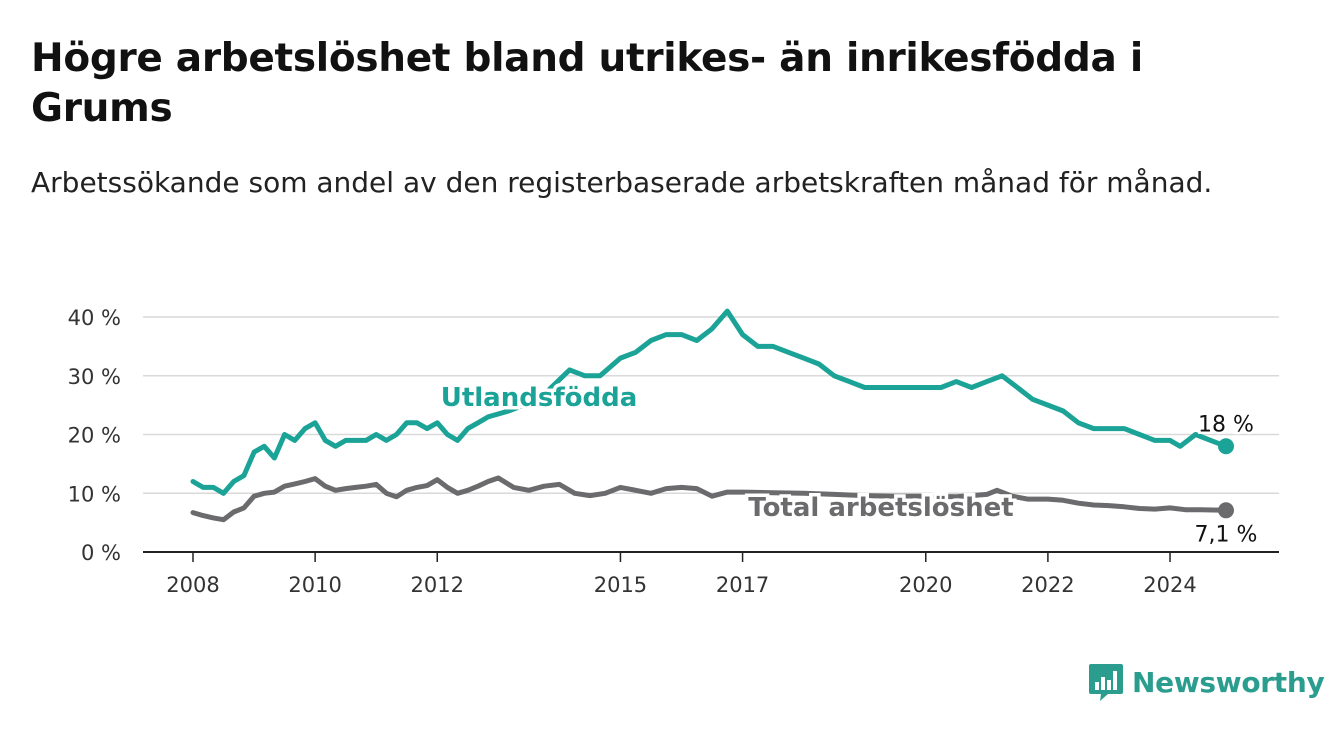 This screenshot has width=1340, height=734. What do you see at coordinates (1106, 682) in the screenshot?
I see `bar-chart-logo-icon` at bounding box center [1106, 682].